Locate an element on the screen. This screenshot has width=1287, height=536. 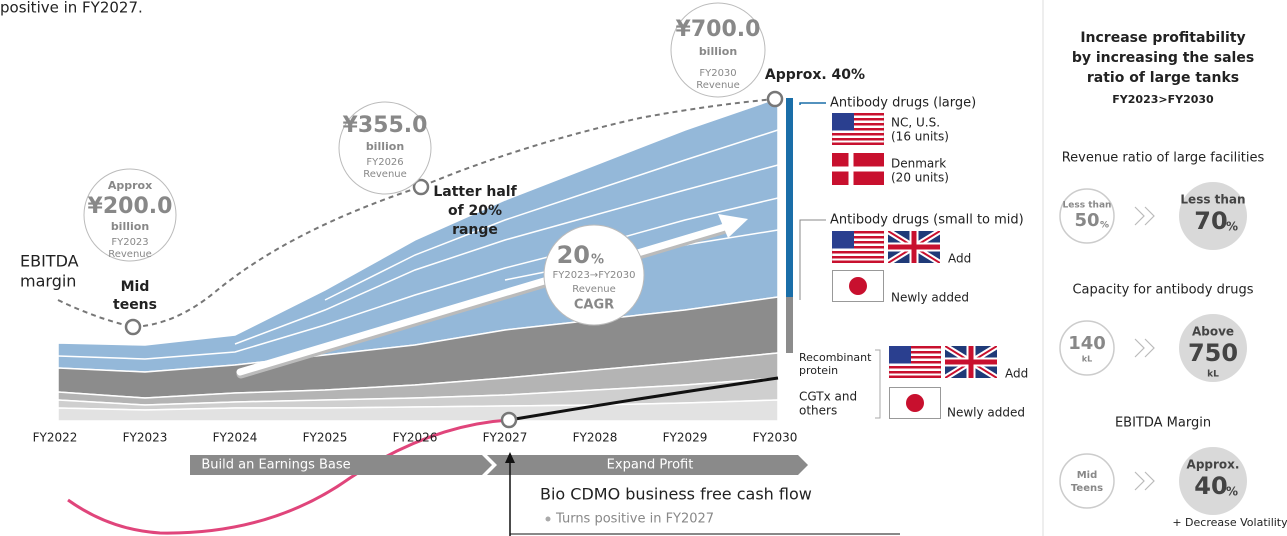
to-num: 70 is located at coordinates (1210, 221).